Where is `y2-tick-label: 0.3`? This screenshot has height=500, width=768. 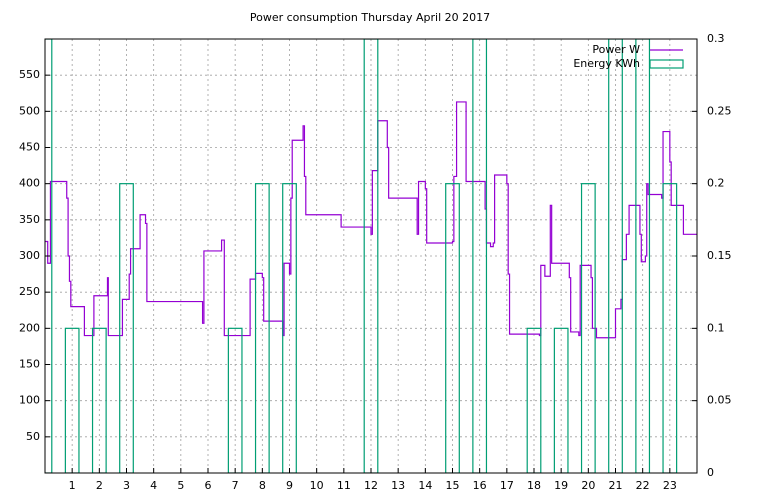 y2-tick-label: 0.3 is located at coordinates (716, 38).